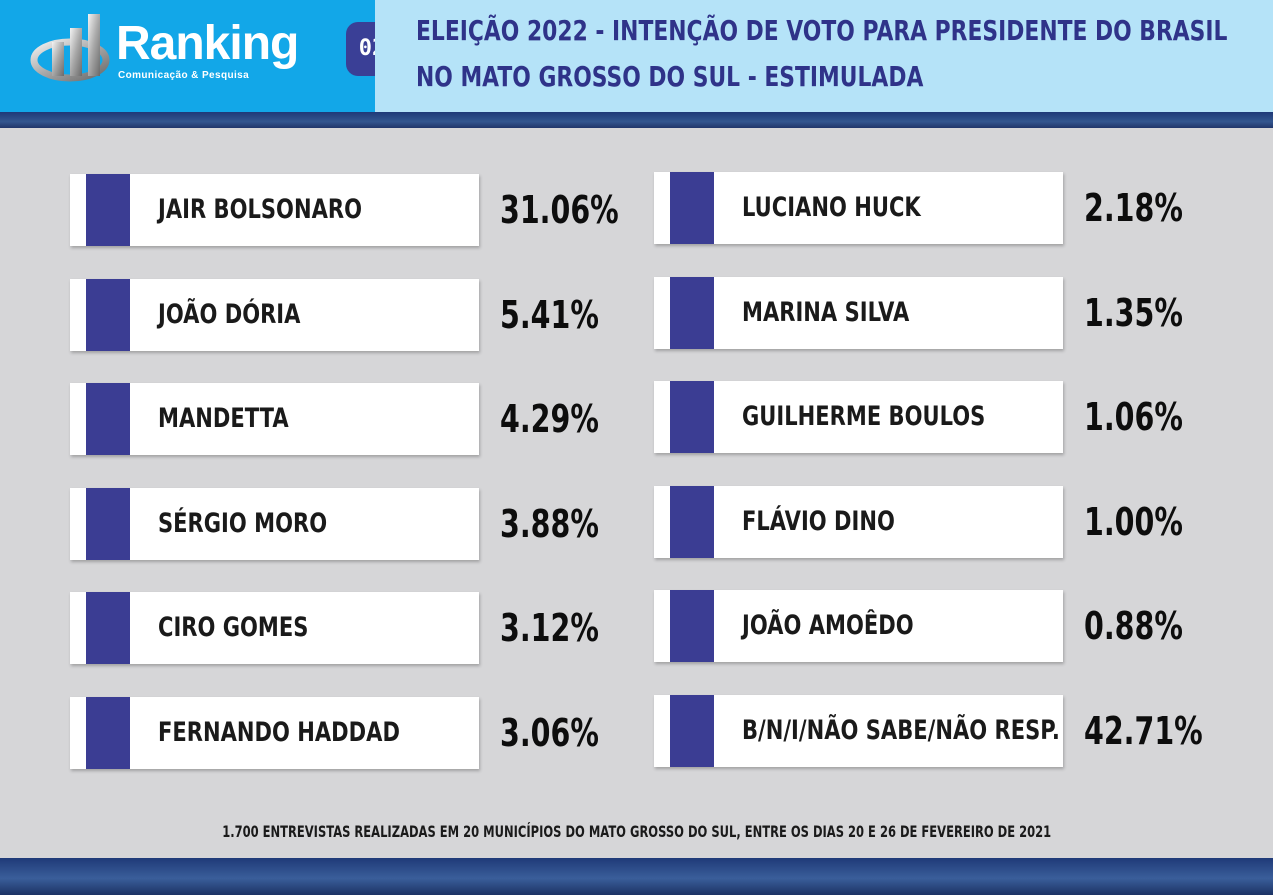 Image resolution: width=1273 pixels, height=895 pixels. I want to click on logo-wordmark: Ranking, so click(207, 43).